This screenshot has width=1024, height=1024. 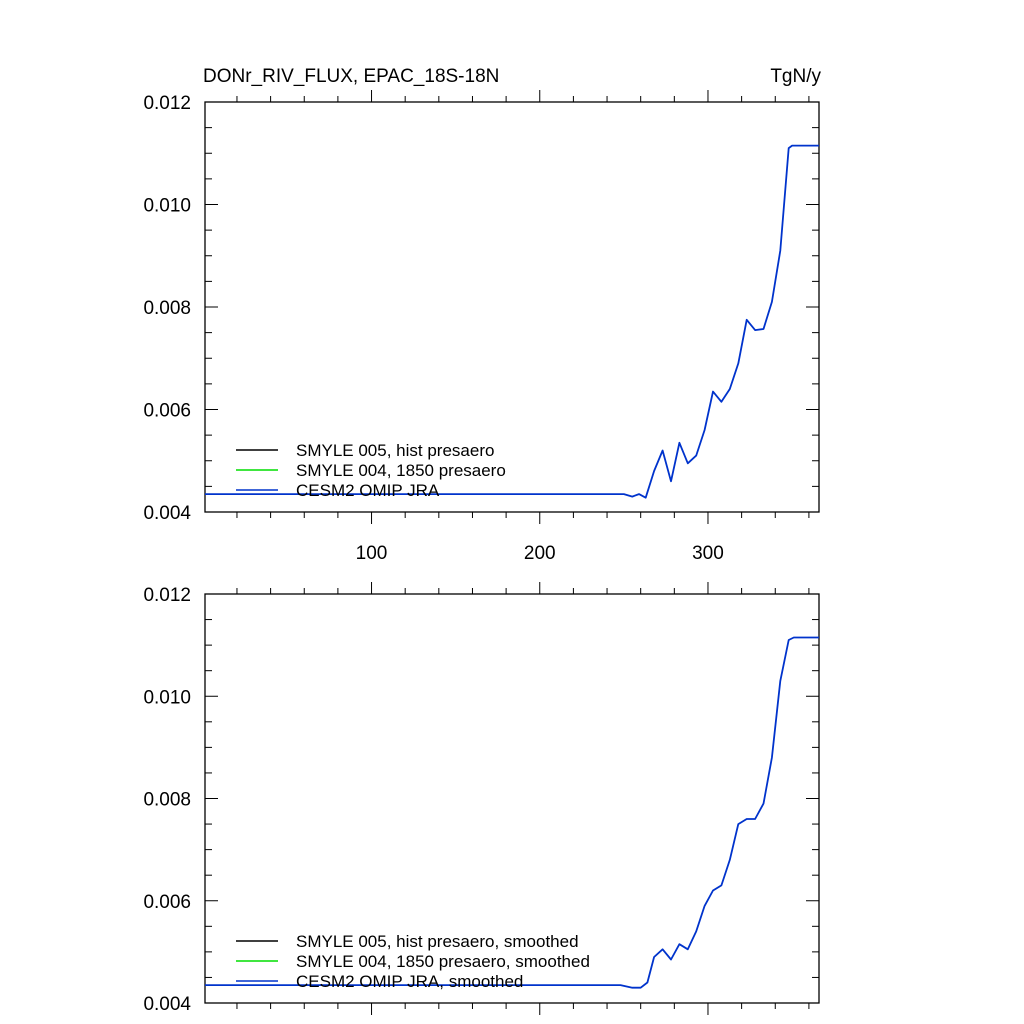 What do you see at coordinates (409, 981) in the screenshot?
I see `legend-label: CESM2 OMIP JRA, smoothed` at bounding box center [409, 981].